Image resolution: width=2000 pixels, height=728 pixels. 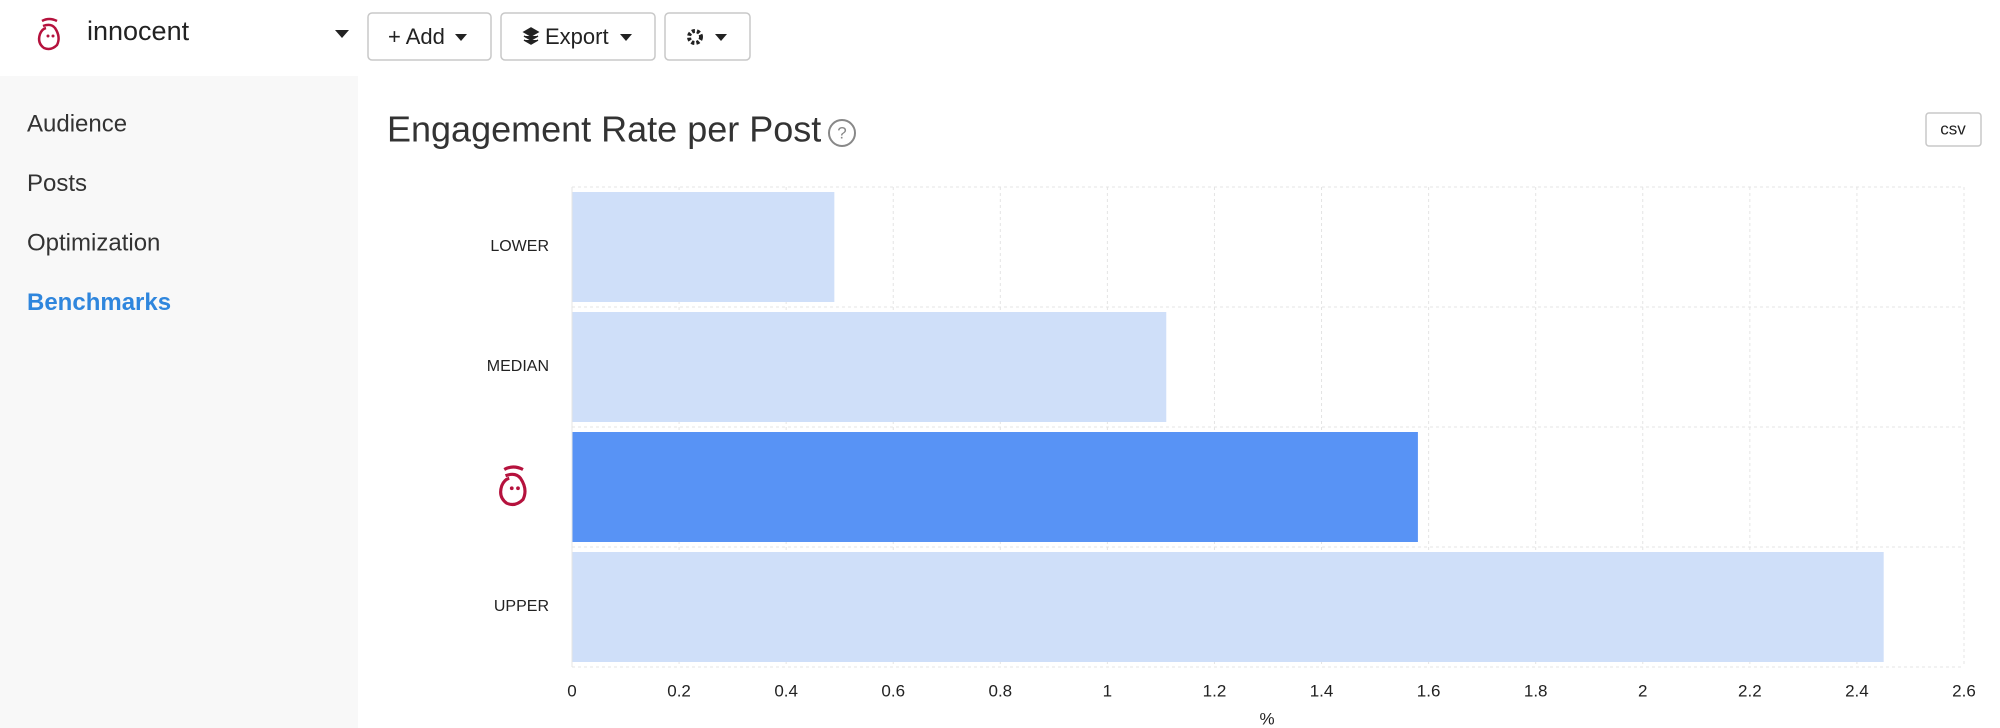 I want to click on x-tick-label: 2.6, so click(x=1964, y=690).